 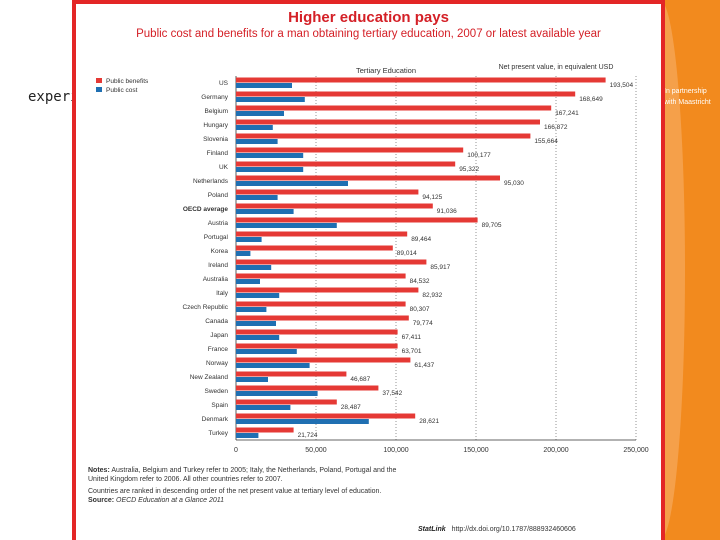 I want to click on statlink-url: http://dx.doi.org/10.1787/888932460606, so click(x=513, y=529).